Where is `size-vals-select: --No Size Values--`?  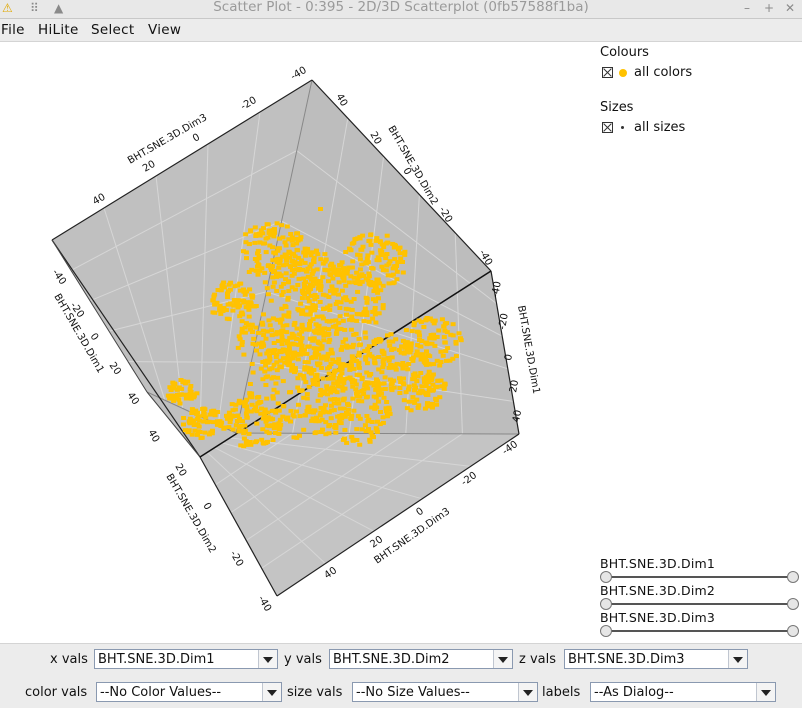 size-vals-select: --No Size Values-- is located at coordinates (445, 692).